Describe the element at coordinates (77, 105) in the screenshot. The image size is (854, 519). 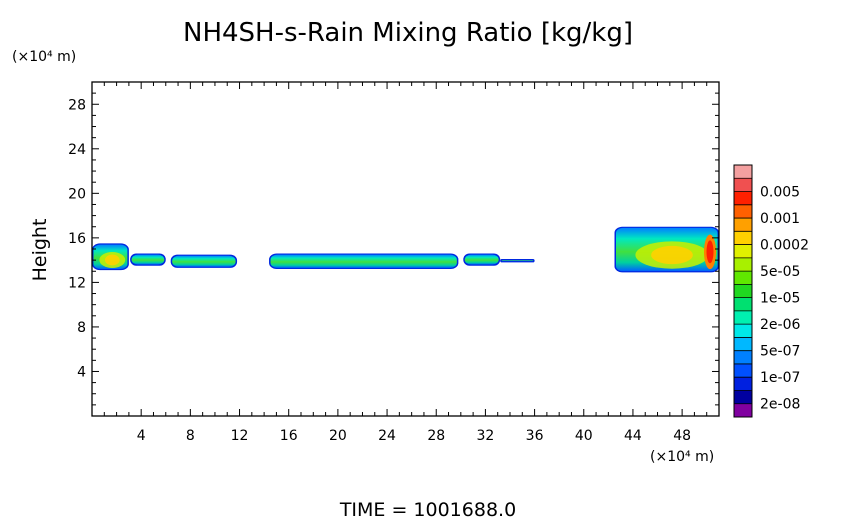
I see `y-tick-label: 28` at that location.